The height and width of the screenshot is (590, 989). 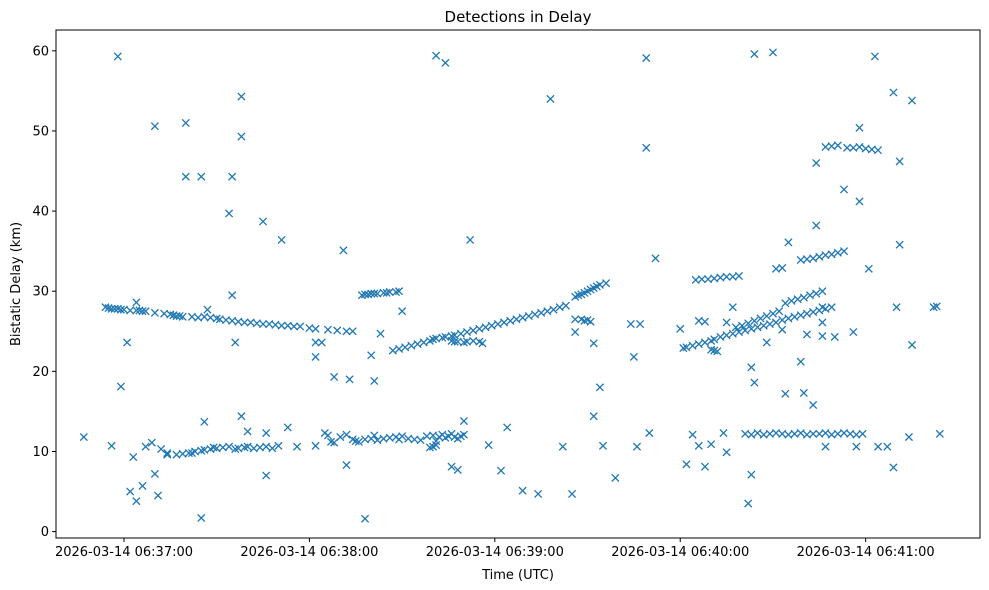 What do you see at coordinates (40, 212) in the screenshot?
I see `y-tick-label: 40` at bounding box center [40, 212].